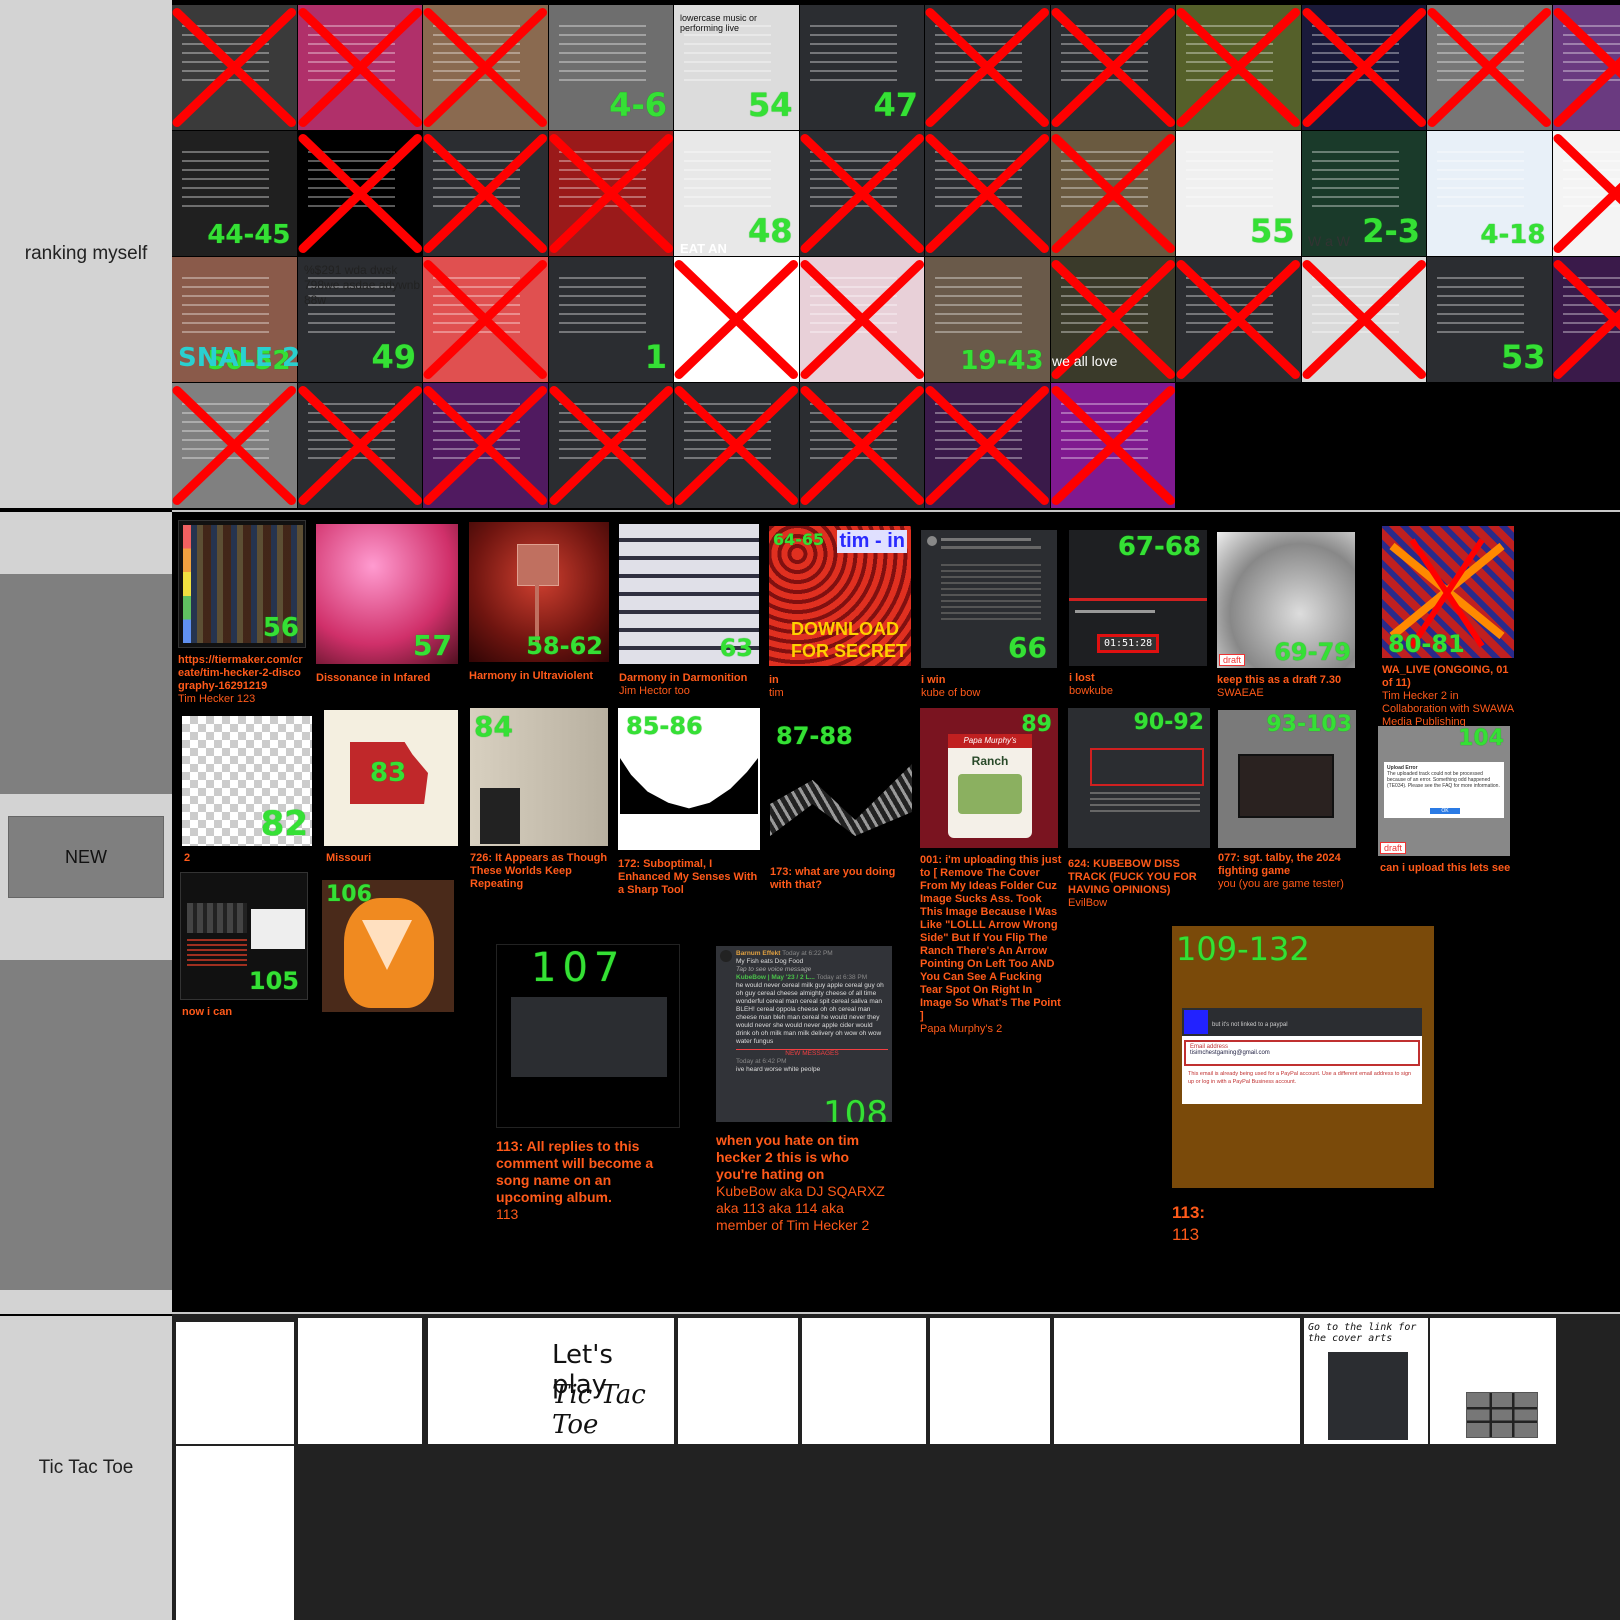 The height and width of the screenshot is (1620, 1620). What do you see at coordinates (539, 592) in the screenshot?
I see `item-58-62-thumb: 58-62` at bounding box center [539, 592].